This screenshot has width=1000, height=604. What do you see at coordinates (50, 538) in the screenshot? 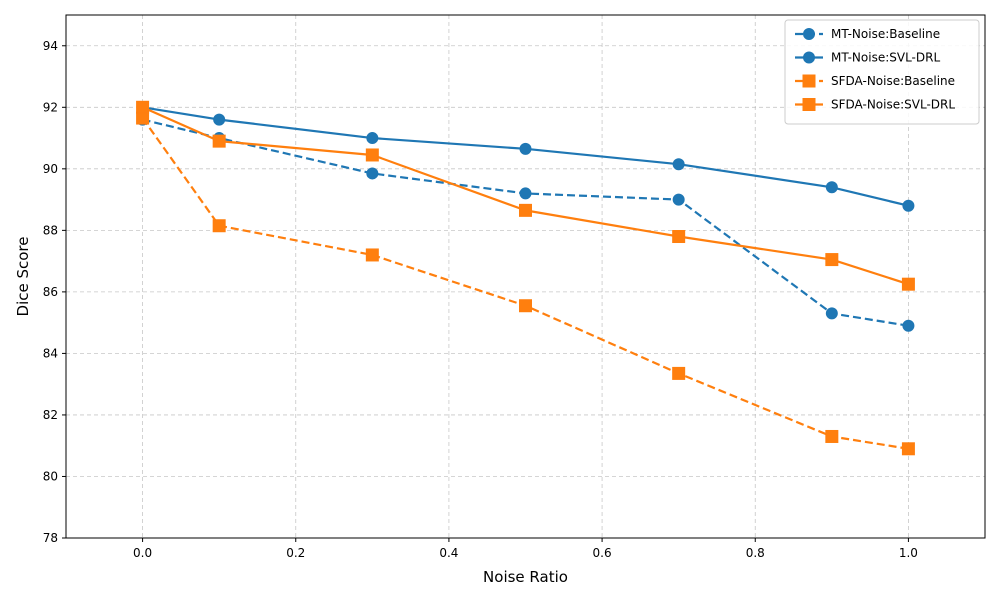
I see `y-tick-label: 78` at bounding box center [50, 538].